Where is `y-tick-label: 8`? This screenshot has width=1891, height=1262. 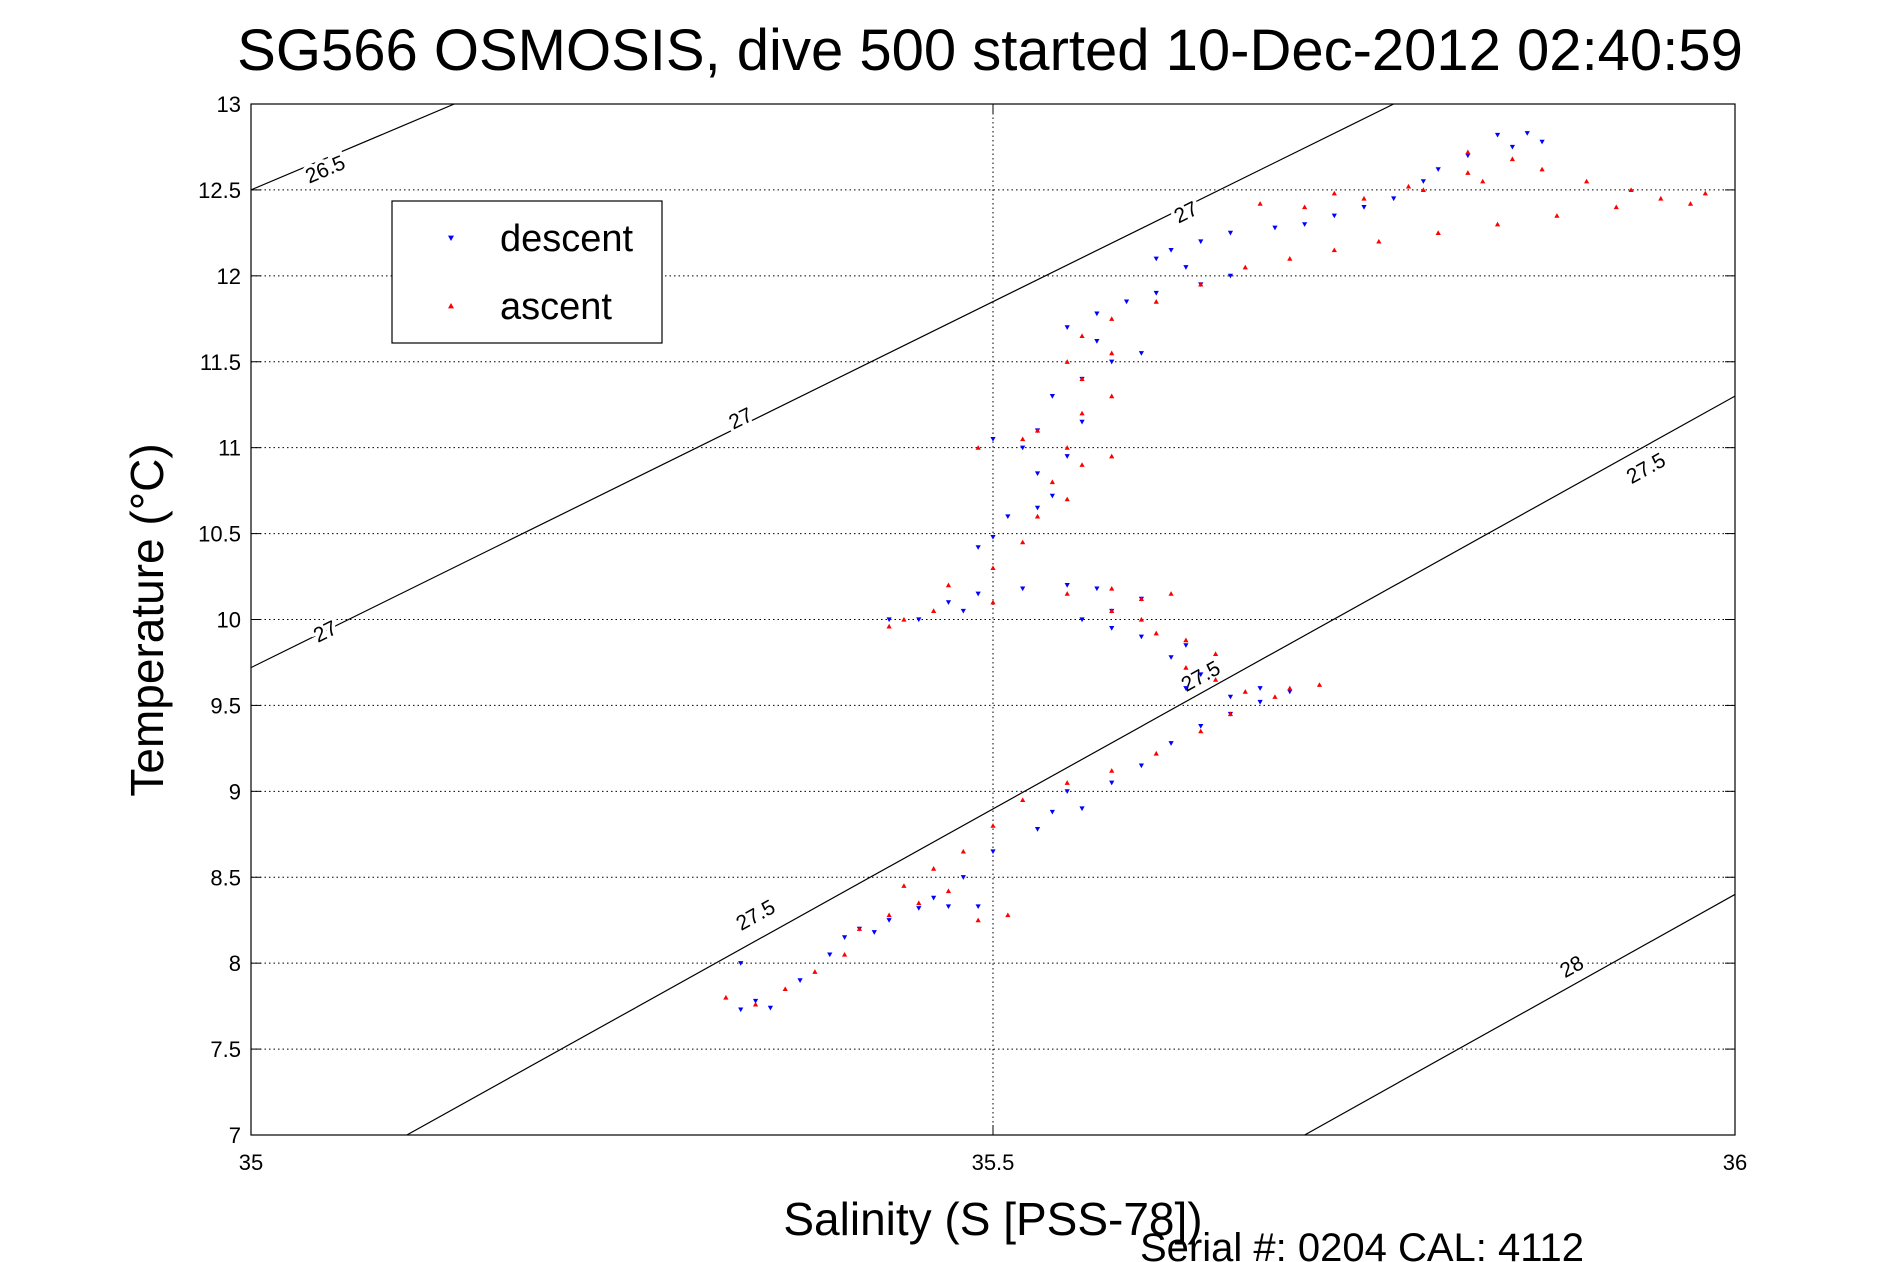
y-tick-label: 8 is located at coordinates (235, 963).